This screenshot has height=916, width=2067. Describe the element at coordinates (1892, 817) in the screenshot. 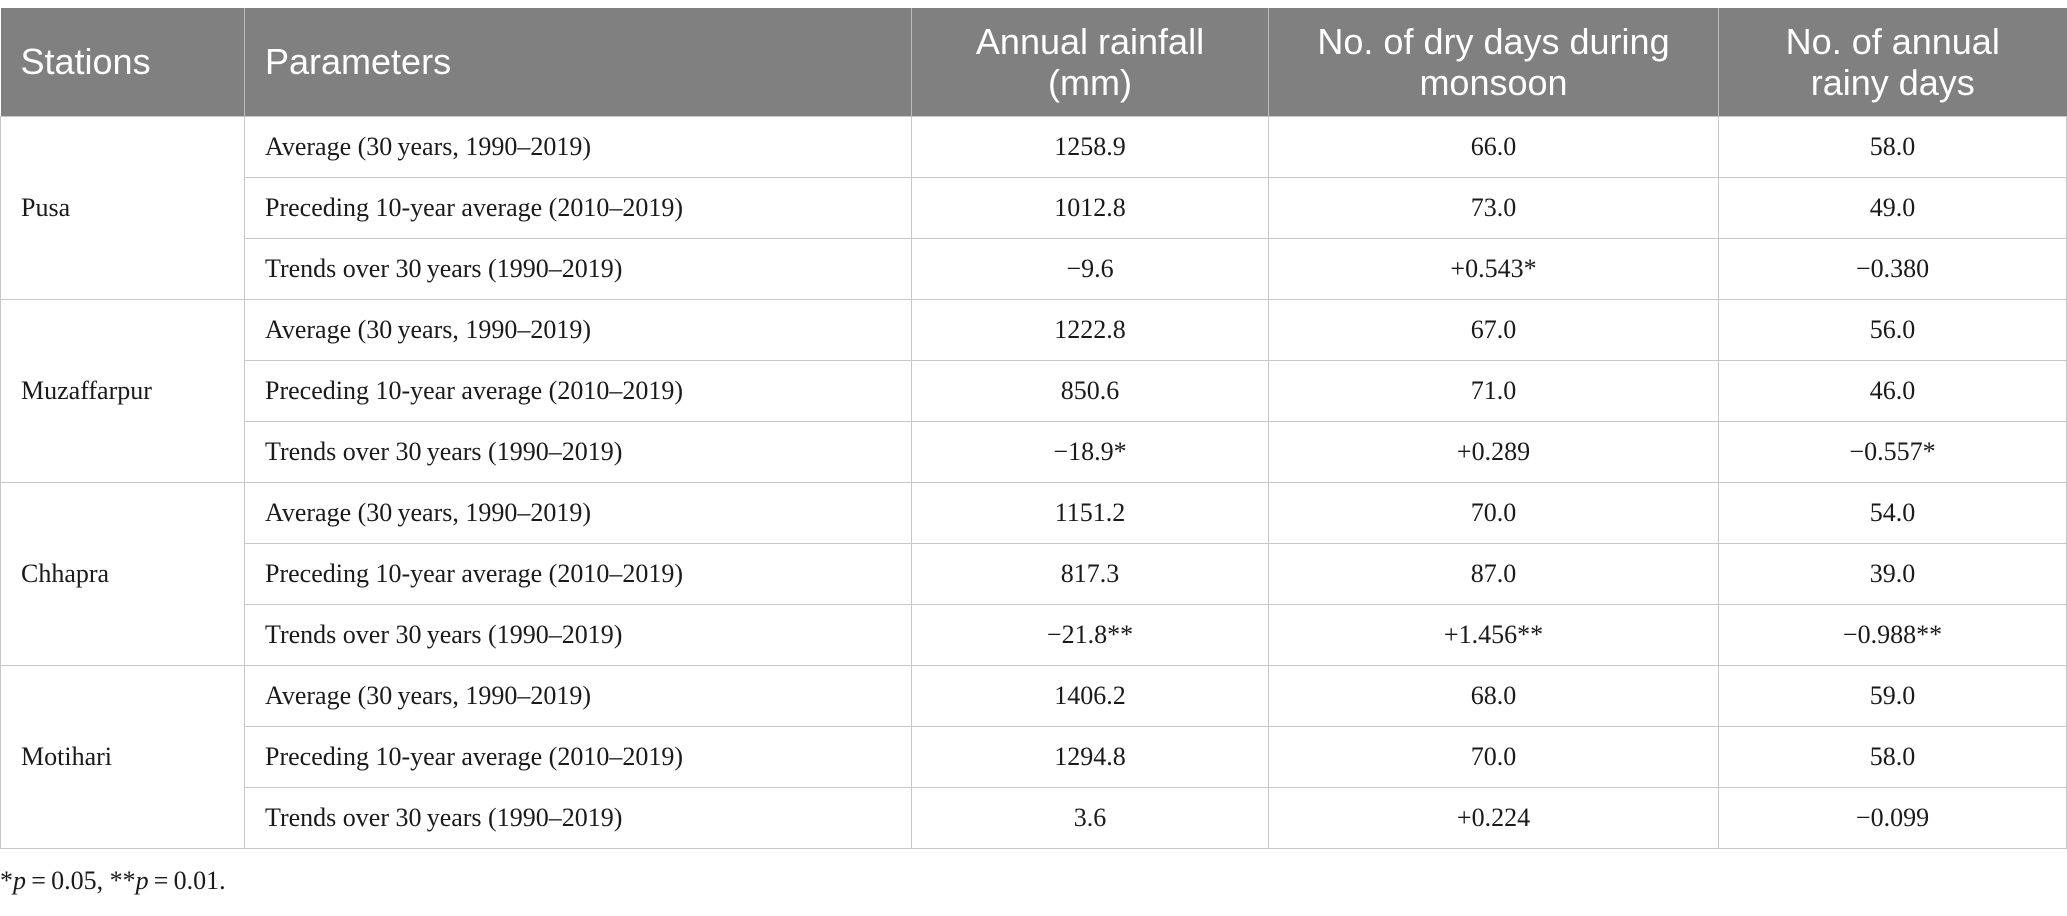

I see `rainy-days-cell: −0.099` at that location.